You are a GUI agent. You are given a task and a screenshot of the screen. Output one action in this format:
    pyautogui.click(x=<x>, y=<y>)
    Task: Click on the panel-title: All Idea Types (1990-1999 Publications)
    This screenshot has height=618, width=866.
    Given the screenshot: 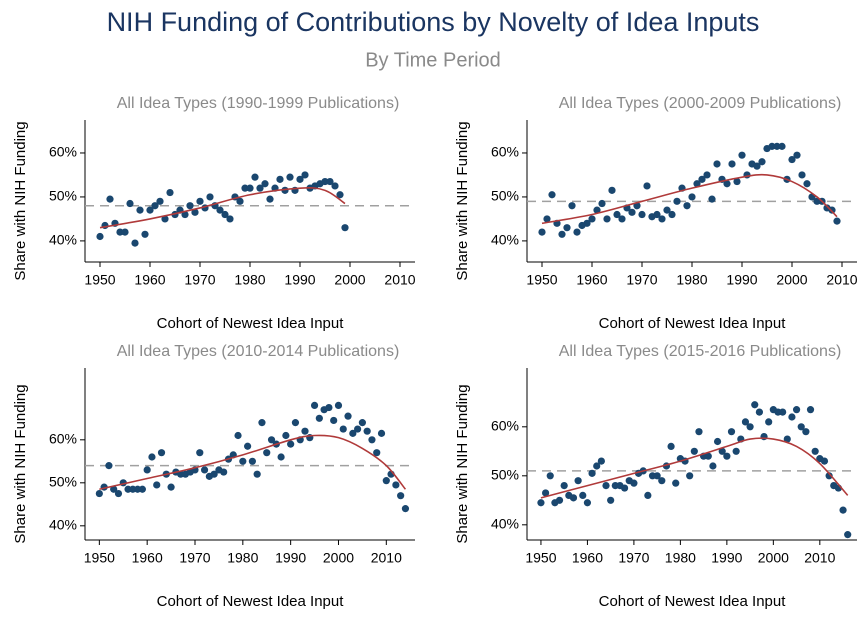 What is the action you would take?
    pyautogui.click(x=258, y=103)
    